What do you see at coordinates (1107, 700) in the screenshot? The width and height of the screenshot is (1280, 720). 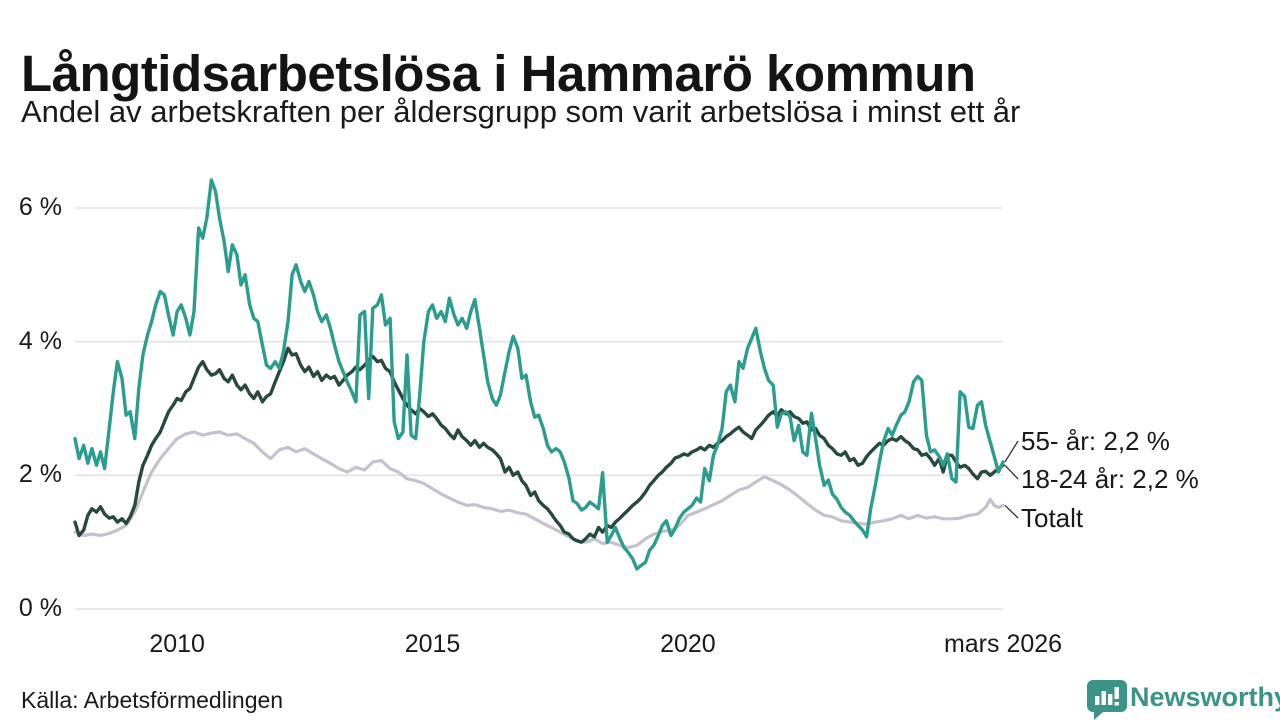 I see `newsworthy-logo-icon` at bounding box center [1107, 700].